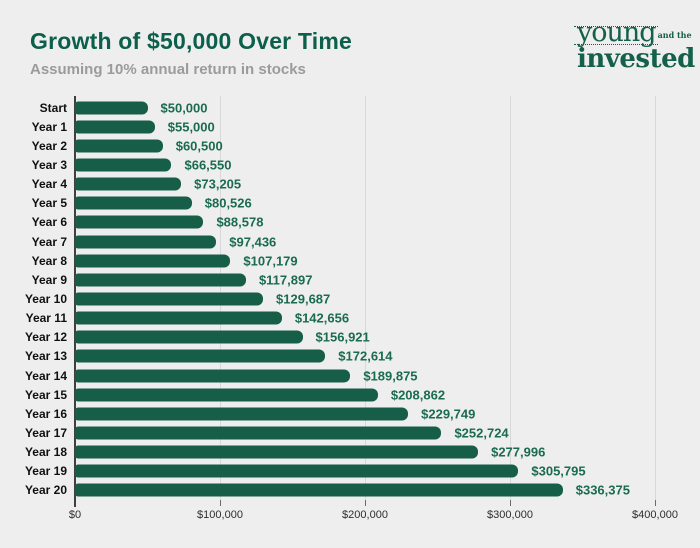  I want to click on x-tick-label: $200,000, so click(365, 515).